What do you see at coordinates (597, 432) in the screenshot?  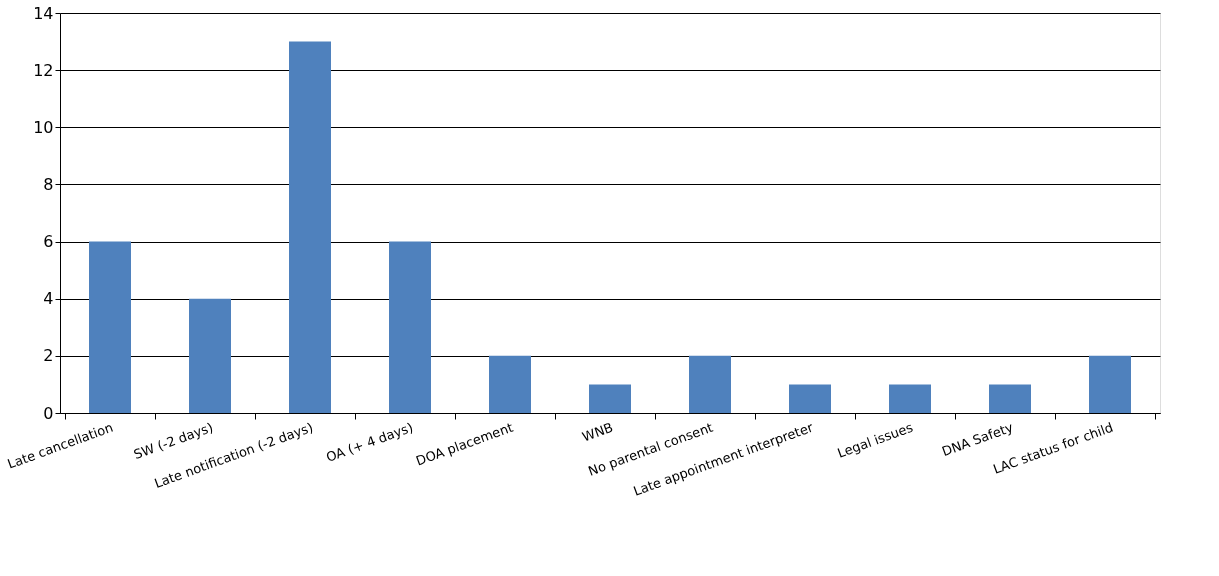 I see `x-tick-label: WNB` at bounding box center [597, 432].